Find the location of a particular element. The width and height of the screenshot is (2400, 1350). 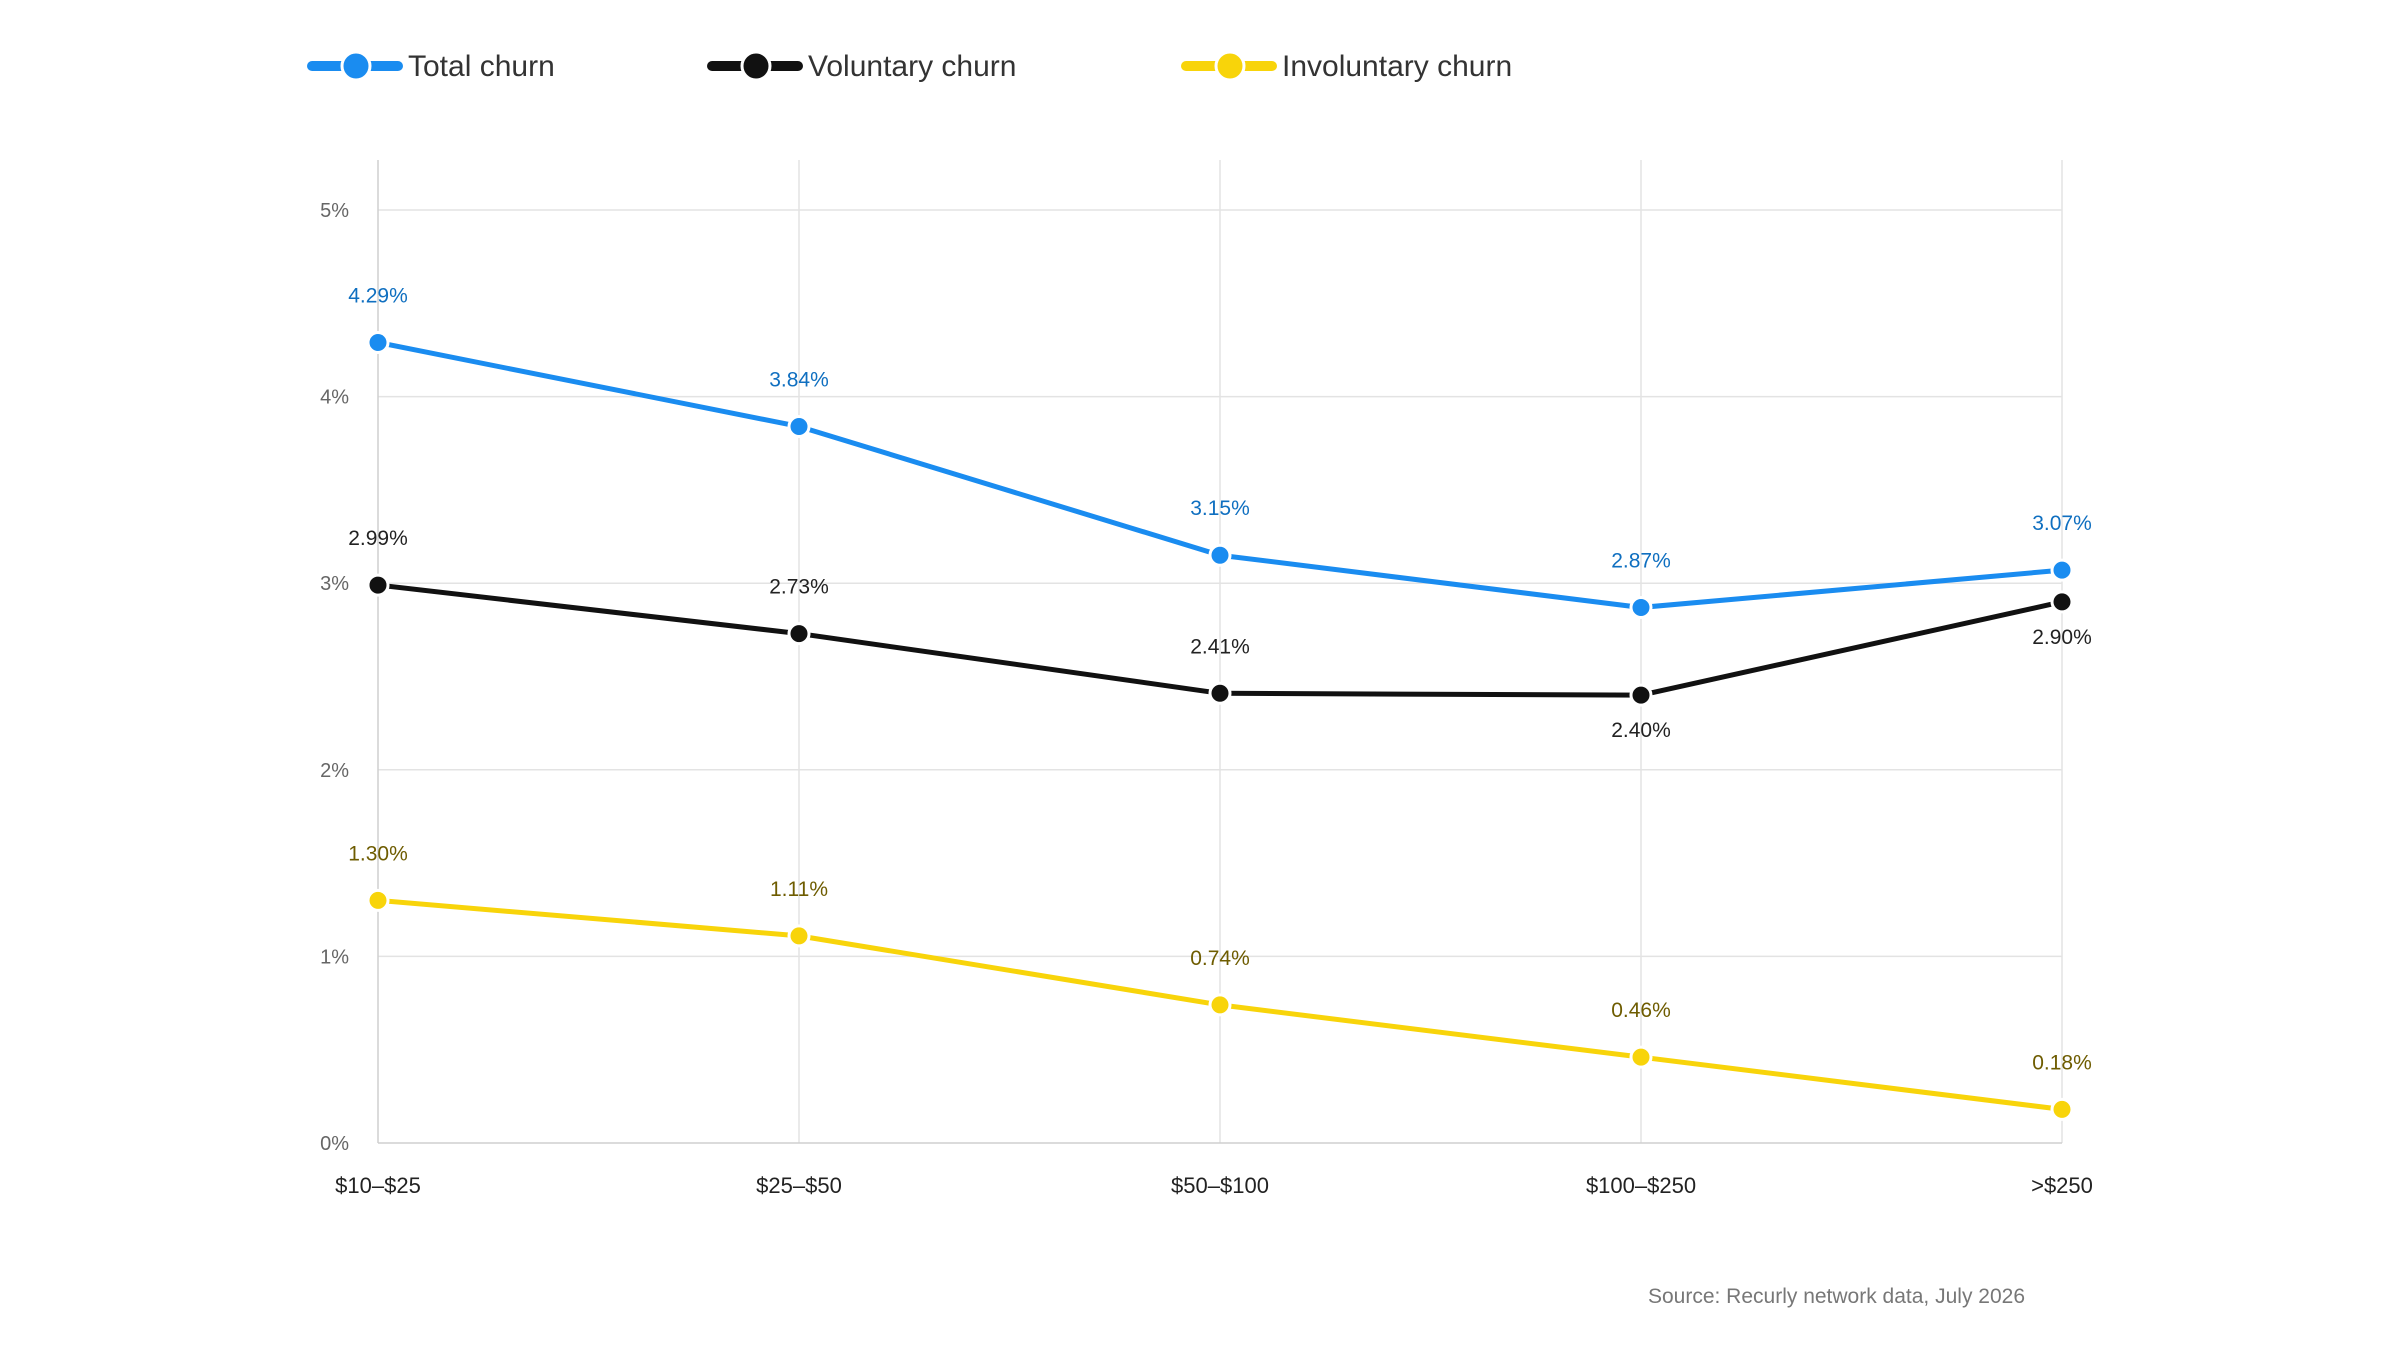

series-1-label-0: 2.99% is located at coordinates (378, 538).